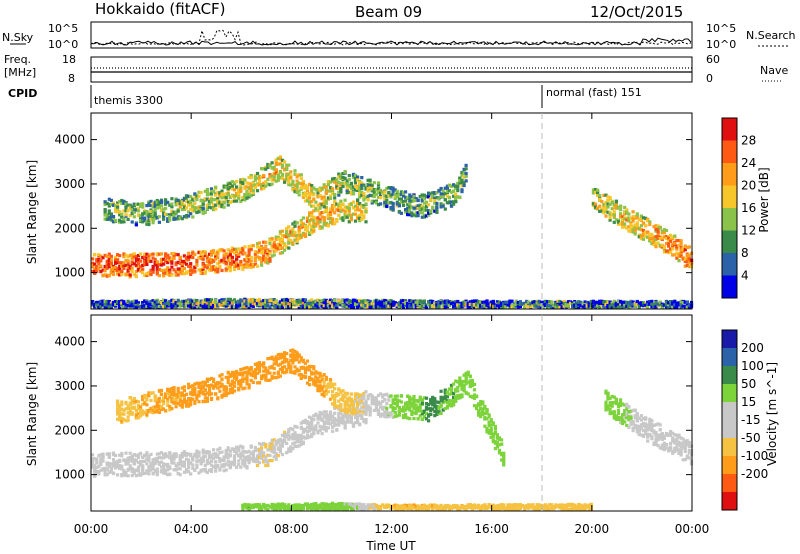 This screenshot has width=800, height=554. I want to click on noise-sky-trace, so click(391, 41).